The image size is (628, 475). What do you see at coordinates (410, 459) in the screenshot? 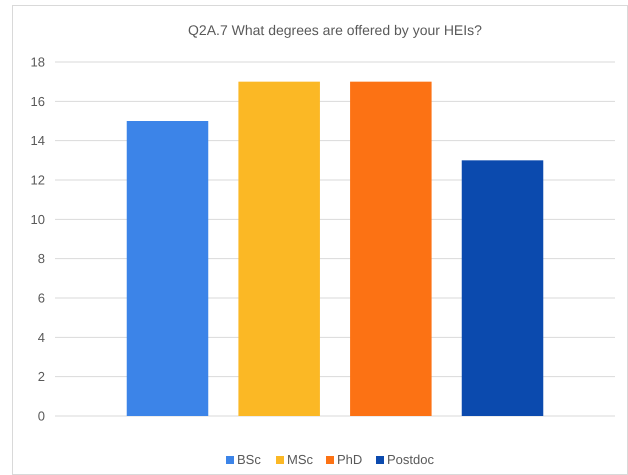
I see `legend-label: Postdoc` at bounding box center [410, 459].